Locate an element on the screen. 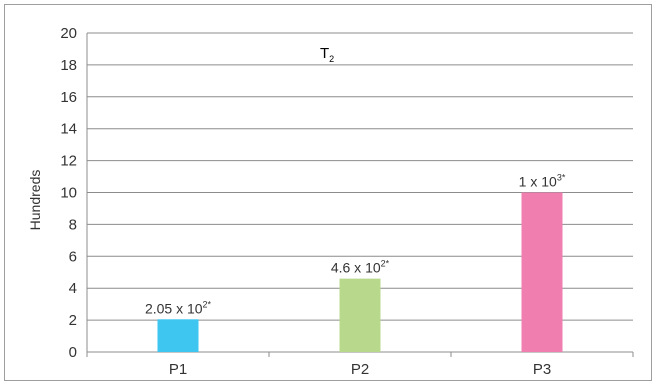  x-tick-label: P3 is located at coordinates (542, 369).